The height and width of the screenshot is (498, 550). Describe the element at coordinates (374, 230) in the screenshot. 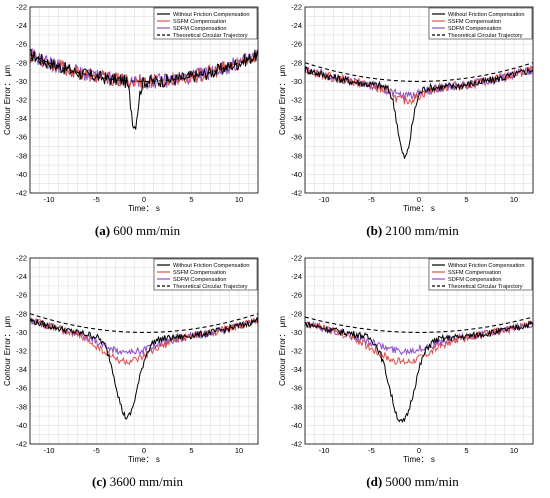

I see `caption-letter: (b)` at that location.